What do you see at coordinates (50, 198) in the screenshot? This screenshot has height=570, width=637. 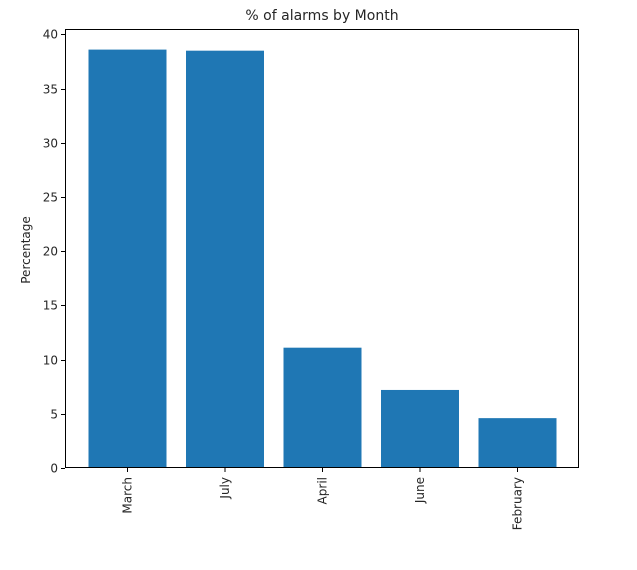 I see `y-tick-label: 25` at bounding box center [50, 198].